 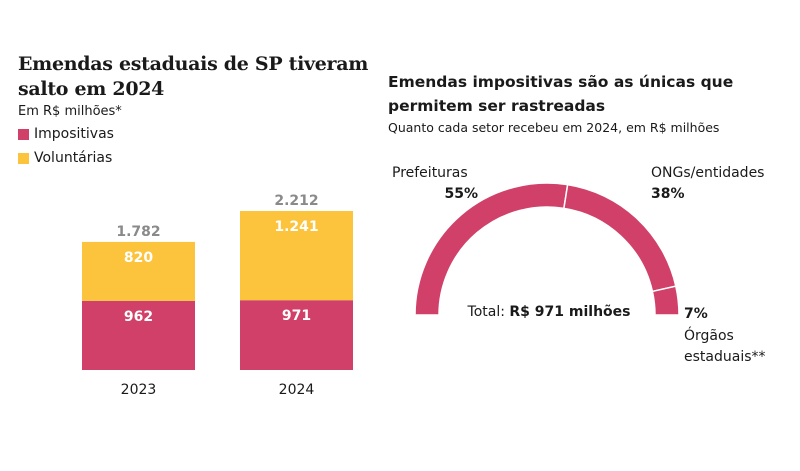 What do you see at coordinates (696, 314) in the screenshot?
I see `slice-percent: 7%` at bounding box center [696, 314].